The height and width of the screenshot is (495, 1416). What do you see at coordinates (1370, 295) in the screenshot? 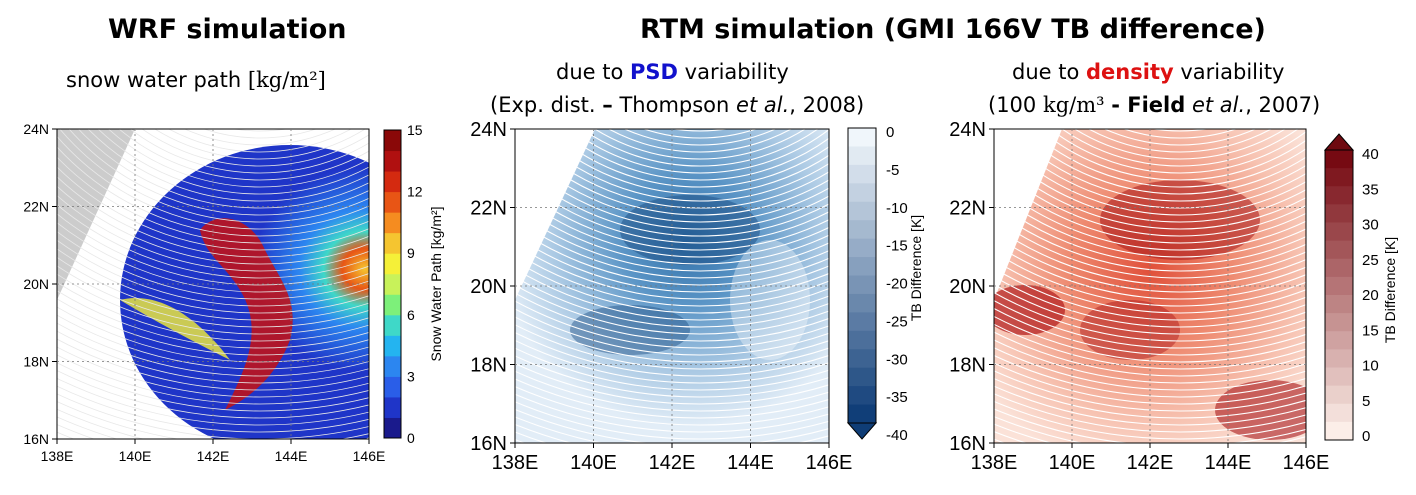
I see `colorbar-tick: 20` at bounding box center [1370, 295].